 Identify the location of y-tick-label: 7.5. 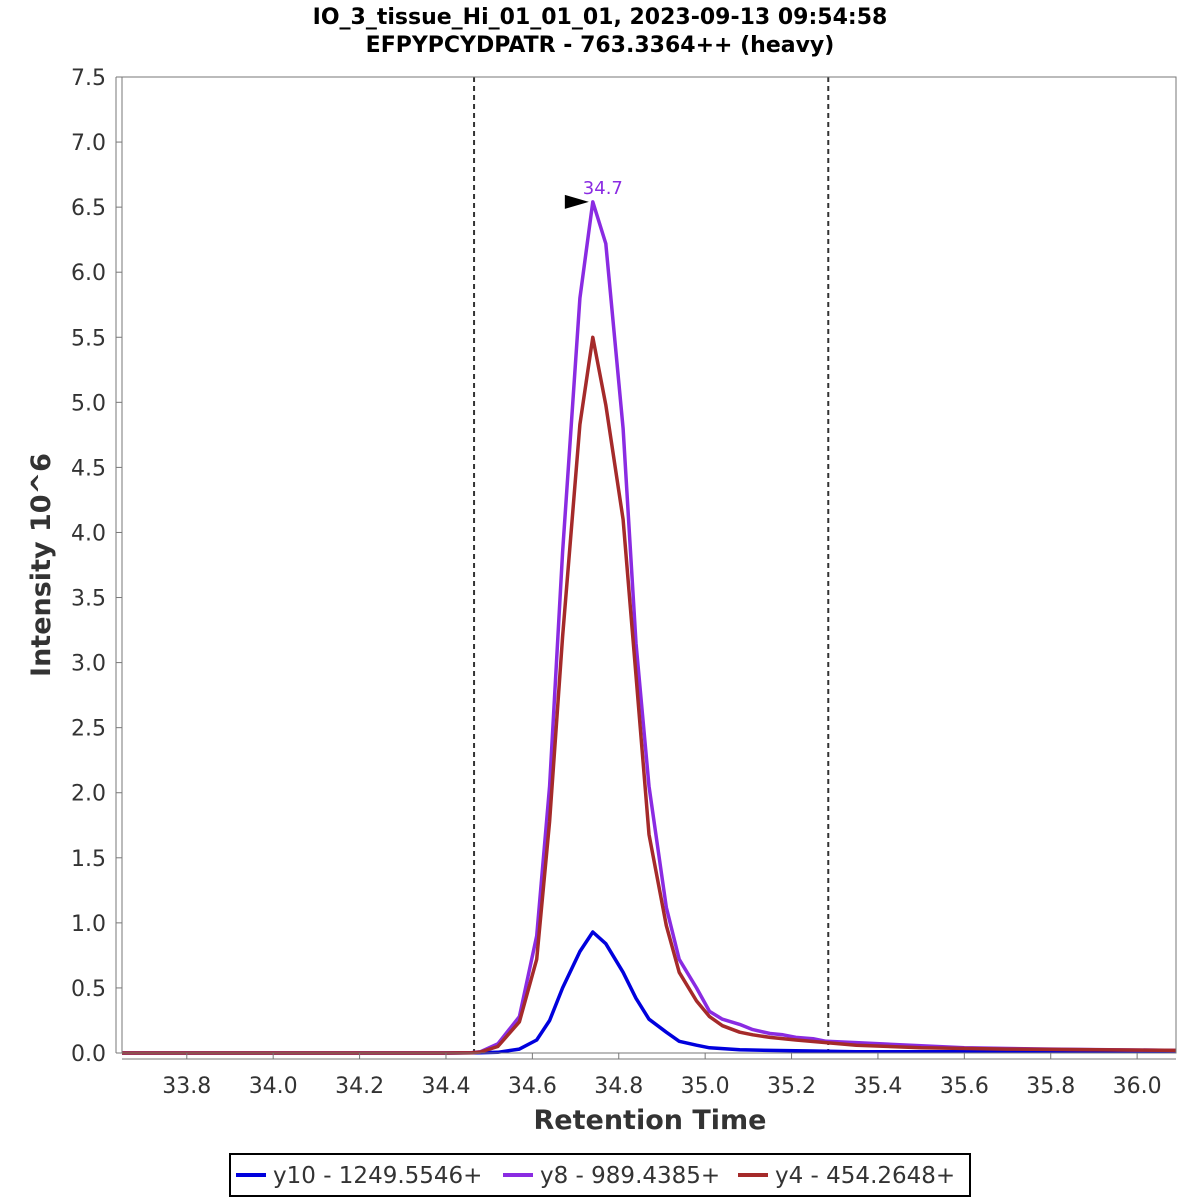
(88, 78).